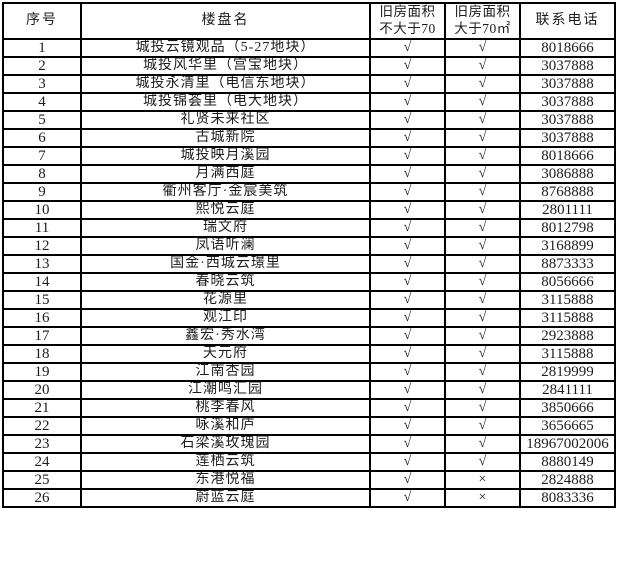  I want to click on table-row: 25 东港悦福 √ × 2824888, so click(309, 480).